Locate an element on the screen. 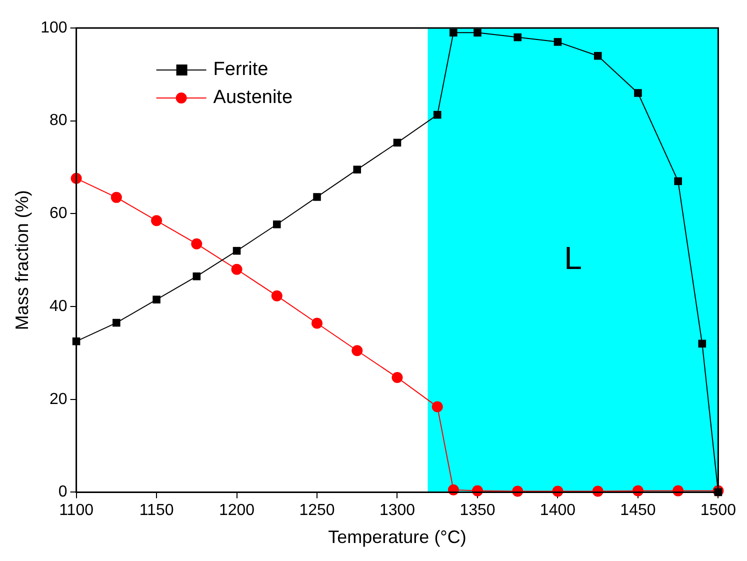  x-tick-label: 1450 is located at coordinates (638, 511).